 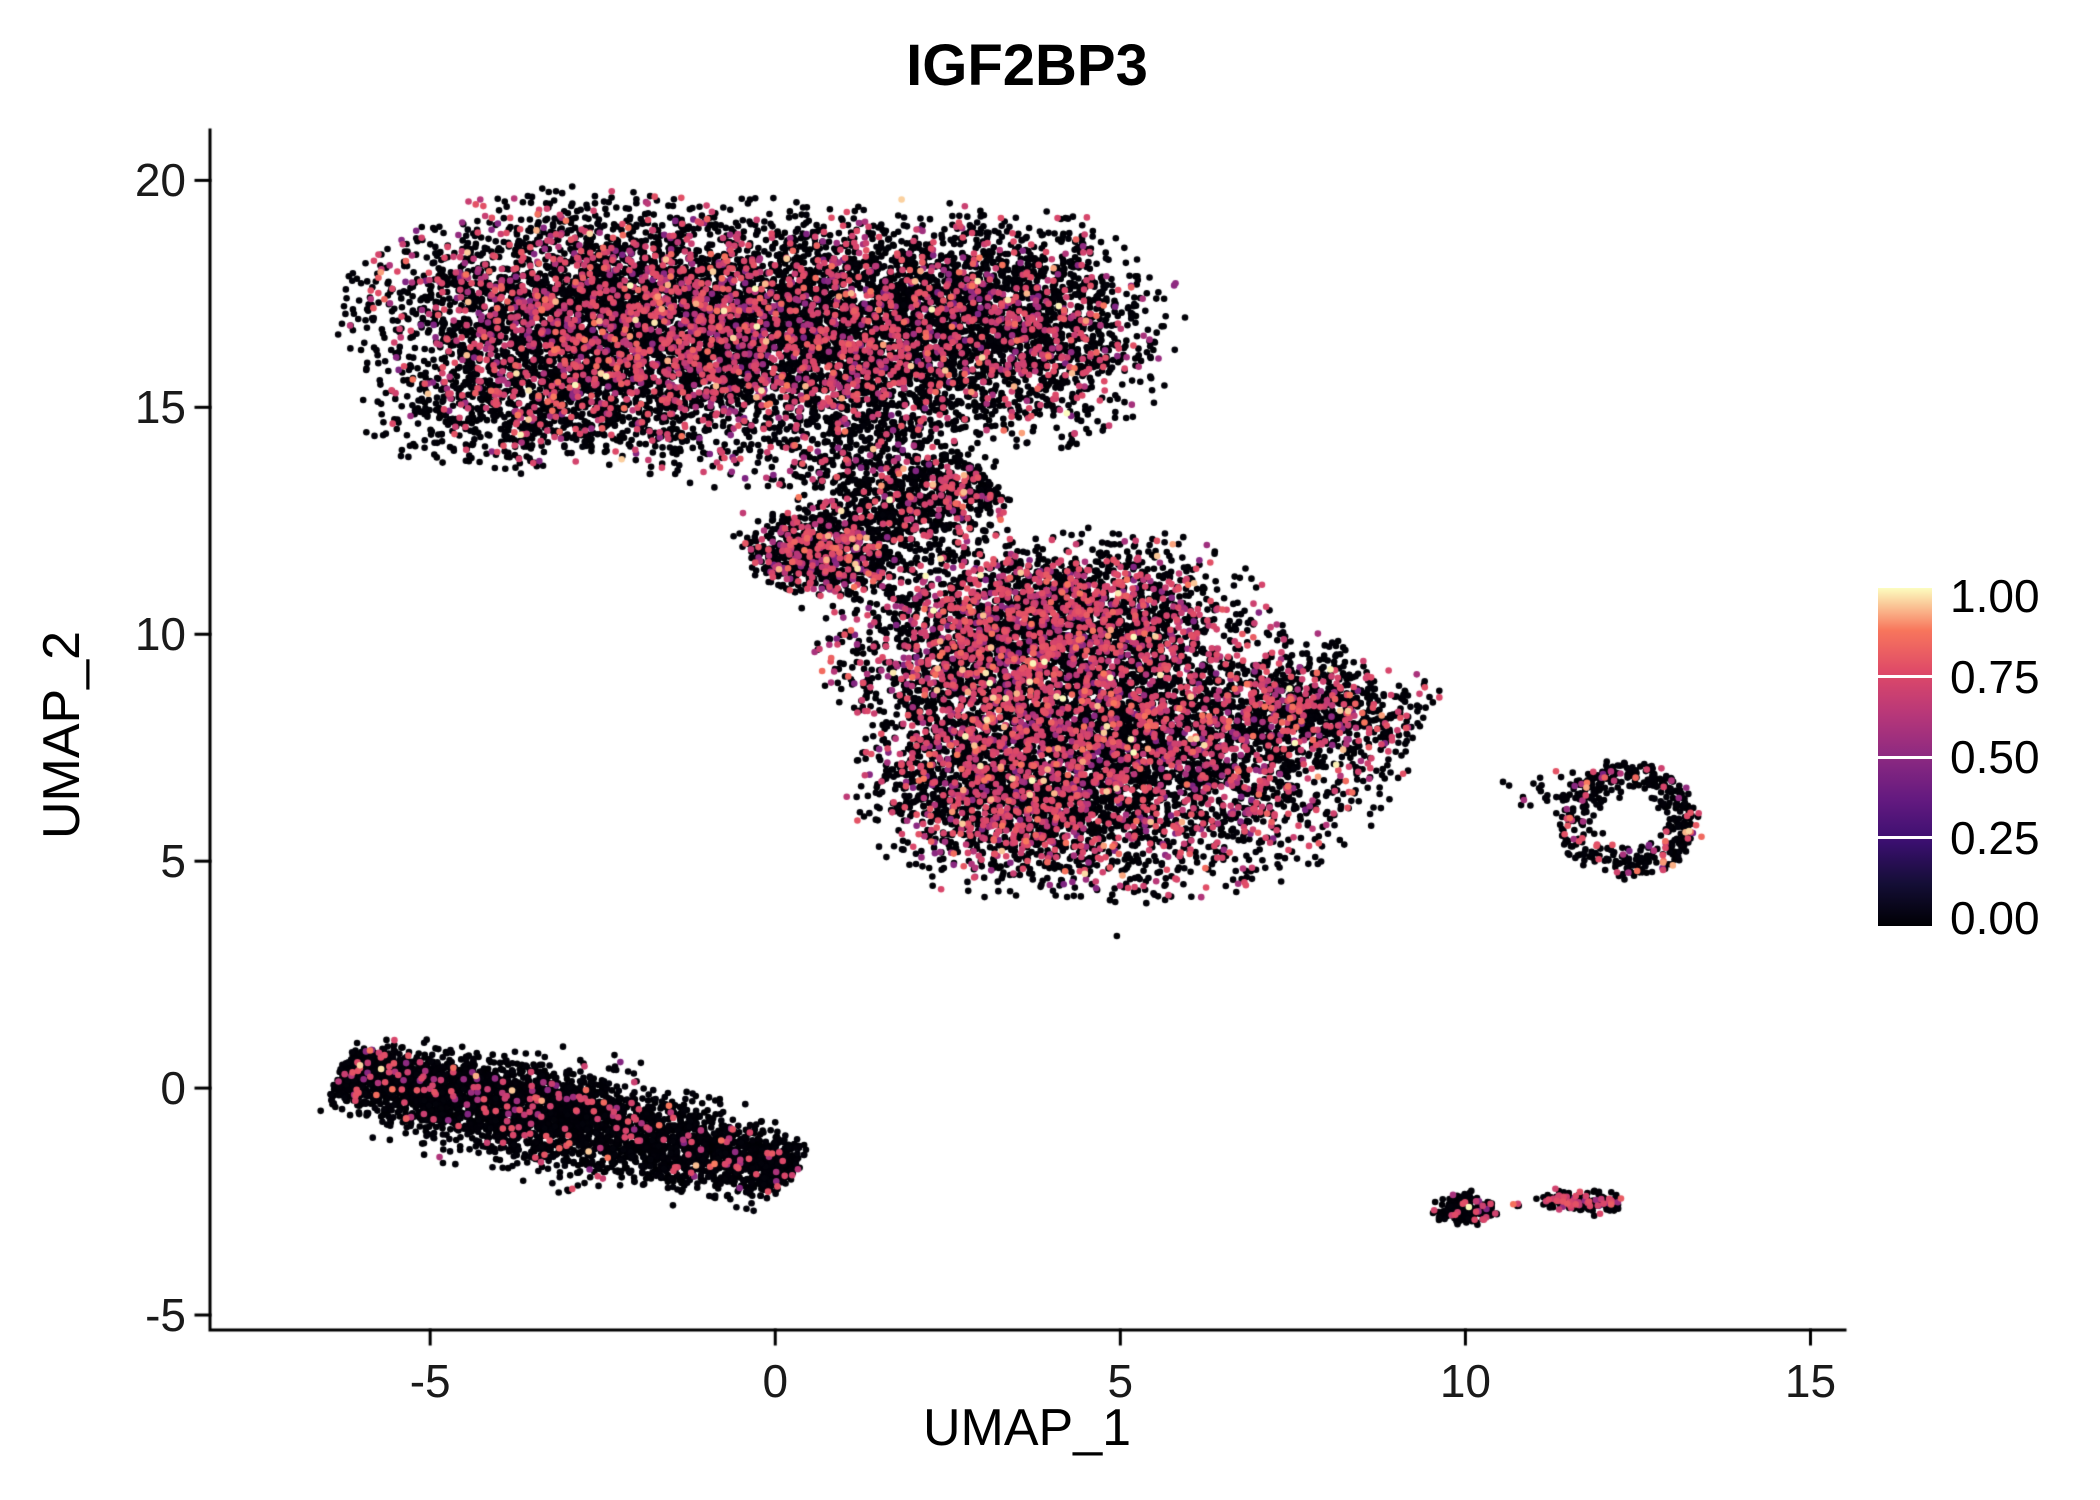 I want to click on x-tick-label-15: 15, so click(x=1810, y=1381).